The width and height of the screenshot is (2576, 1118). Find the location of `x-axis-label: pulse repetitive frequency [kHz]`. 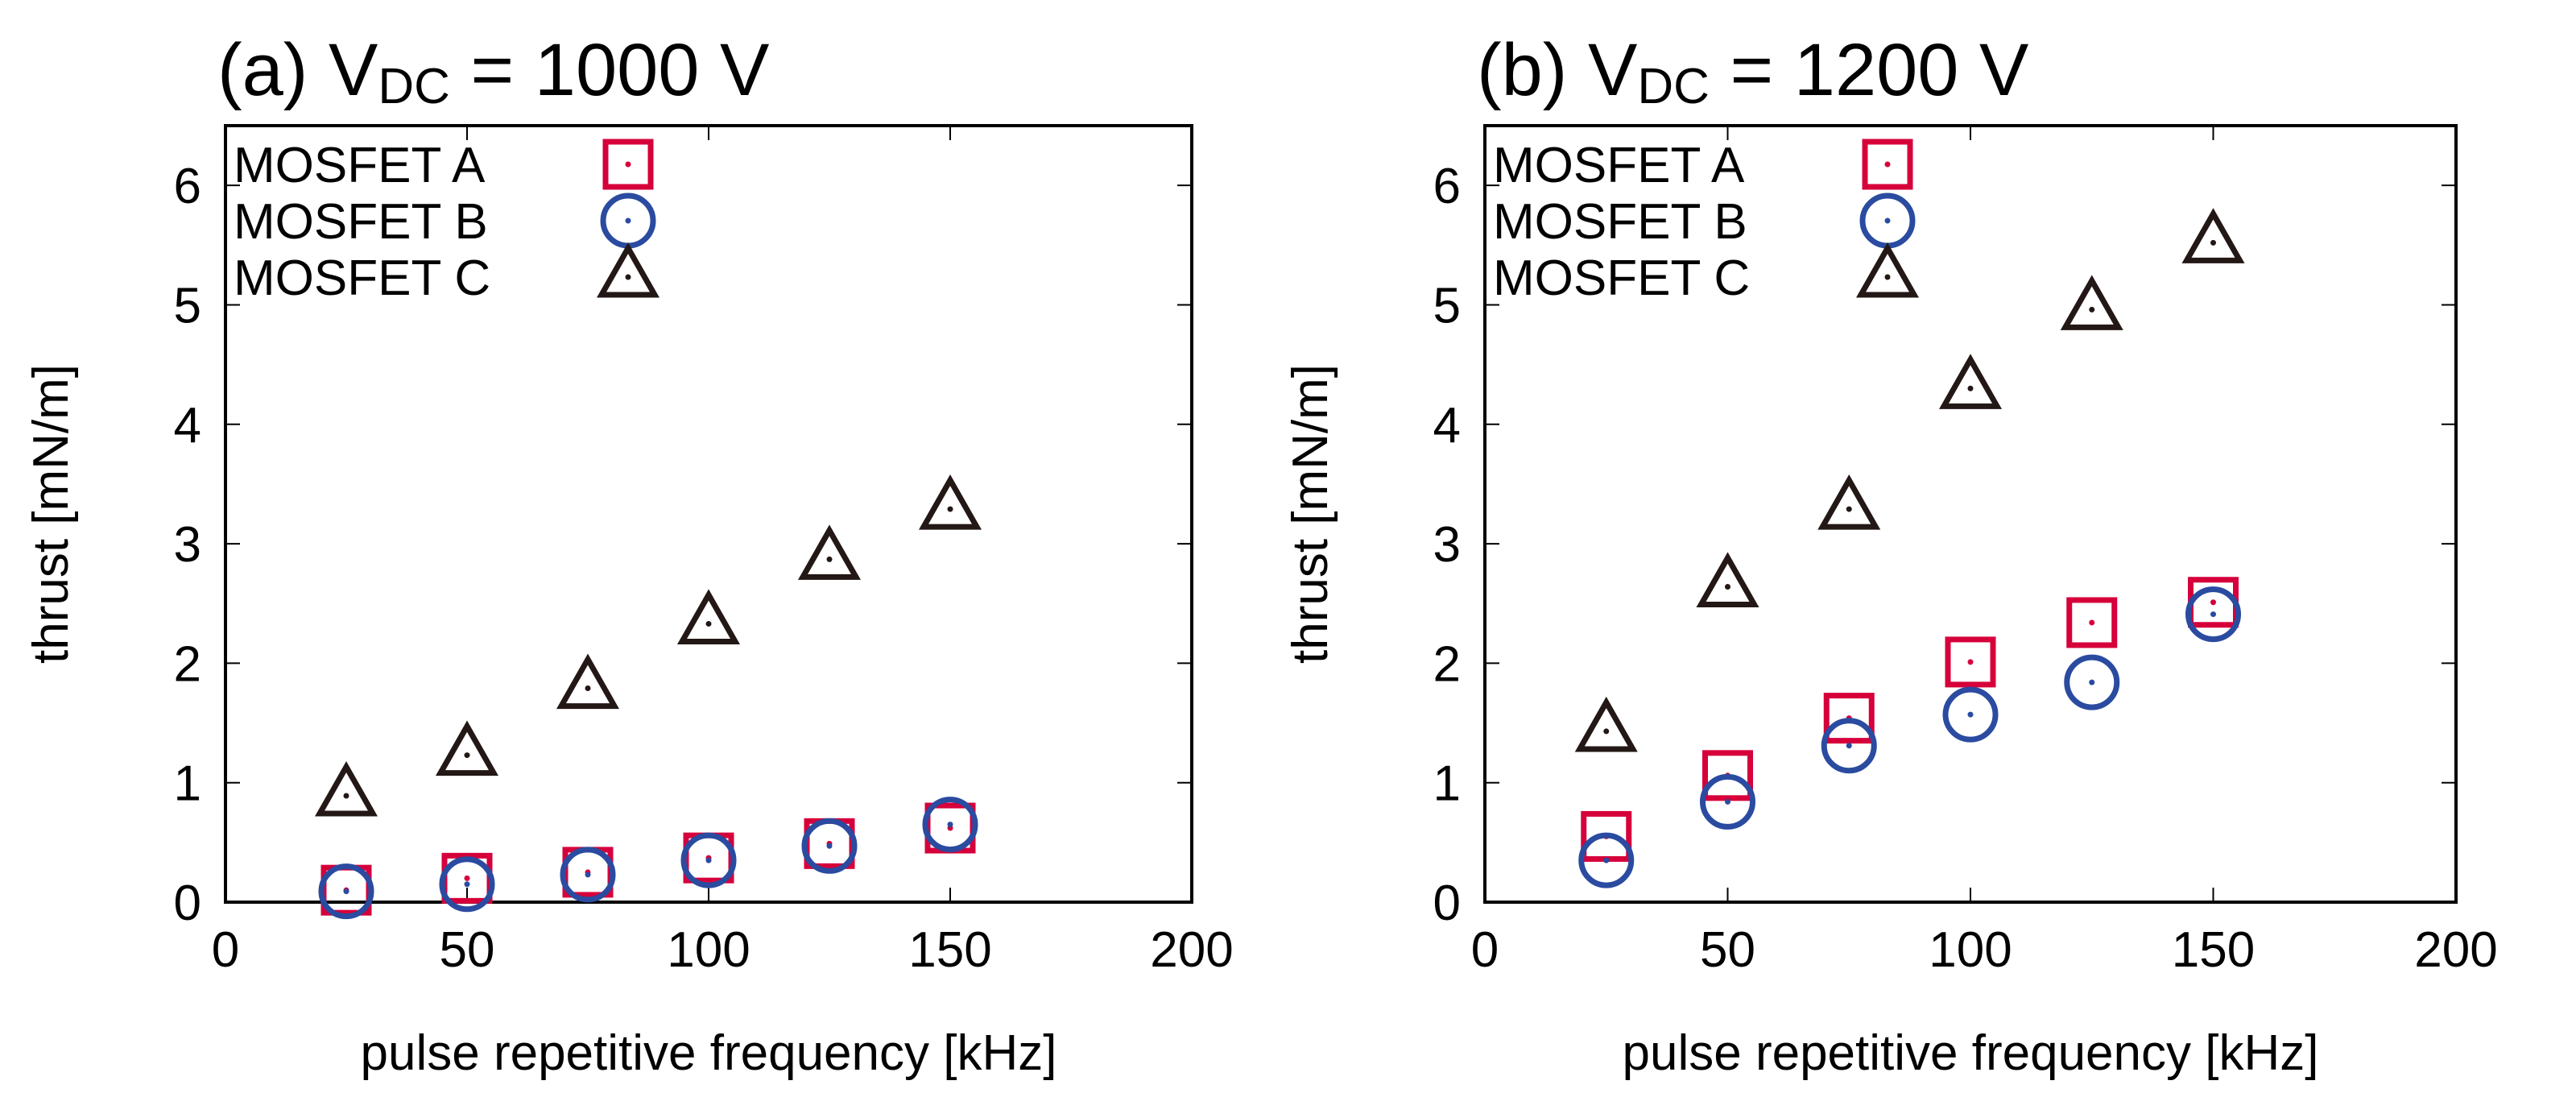

x-axis-label: pulse repetitive frequency [kHz] is located at coordinates (1971, 1053).